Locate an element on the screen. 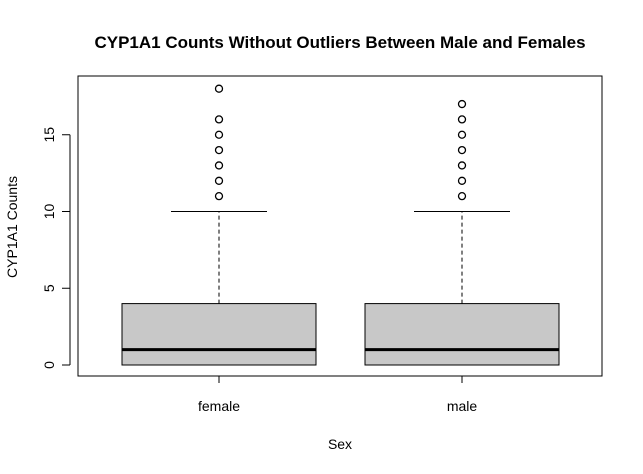 The image size is (643, 474). x-tick-label: female is located at coordinates (219, 406).